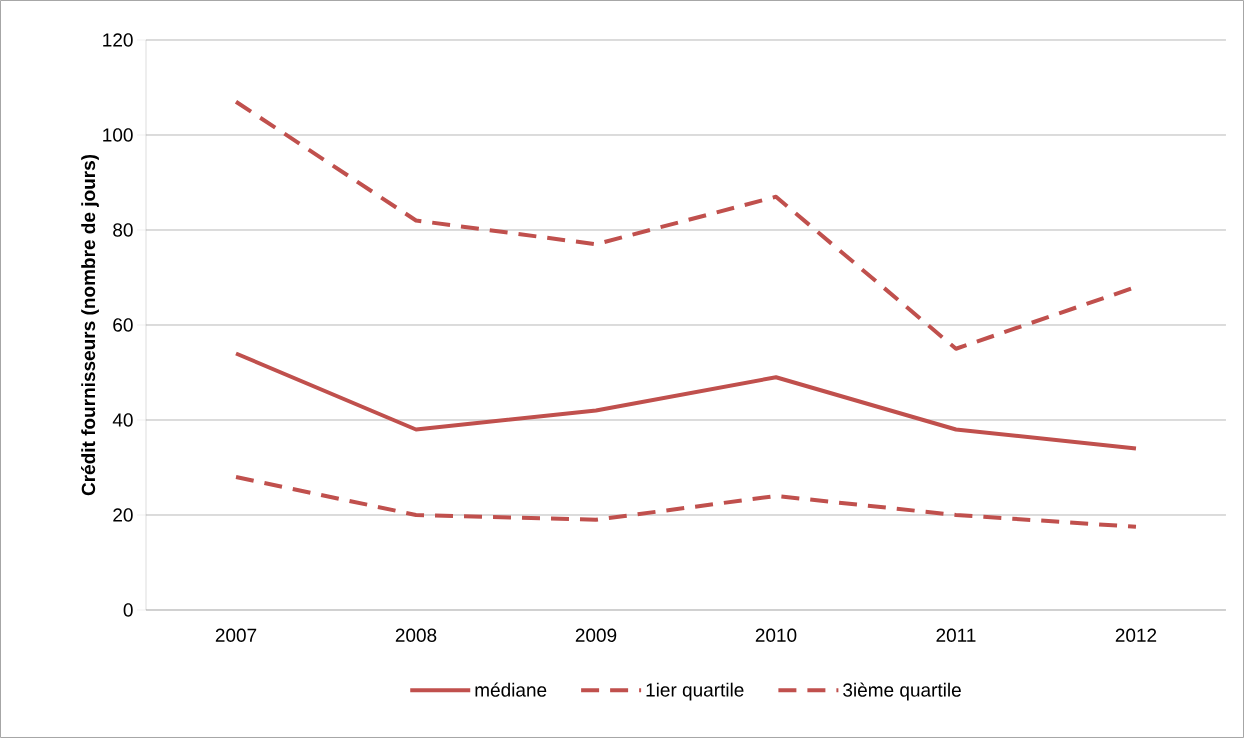 The image size is (1244, 738). I want to click on x-tick-label: 2008, so click(416, 635).